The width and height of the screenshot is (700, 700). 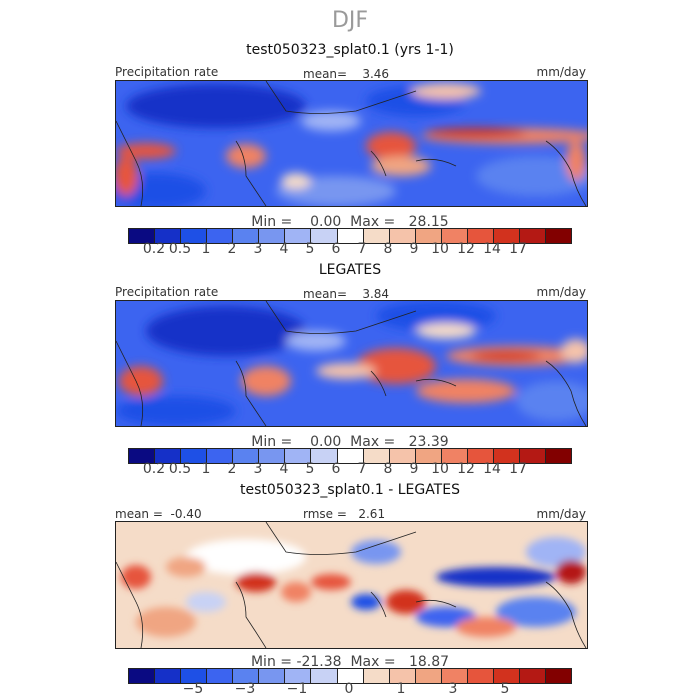 I want to click on panel-2-mean-label: mean= 3.84, so click(x=346, y=294).